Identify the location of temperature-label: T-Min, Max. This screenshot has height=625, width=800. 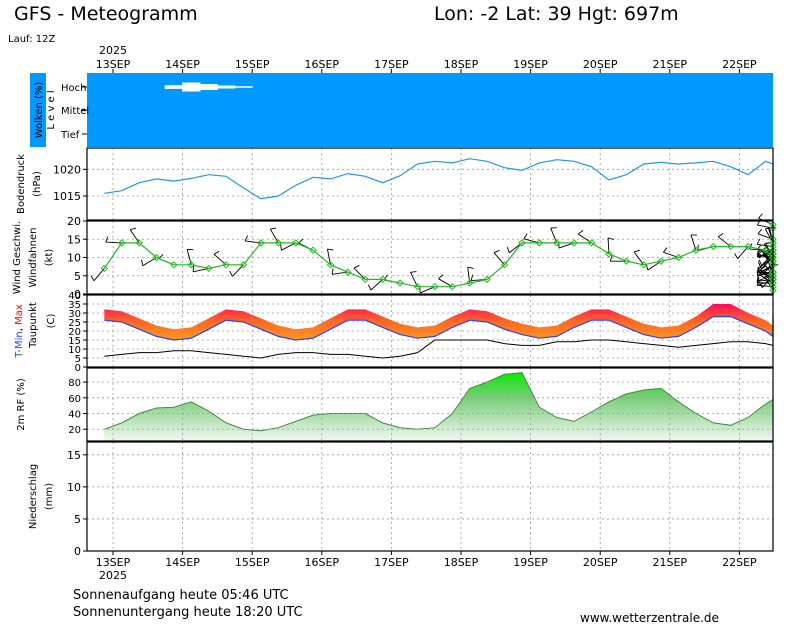
(19, 331).